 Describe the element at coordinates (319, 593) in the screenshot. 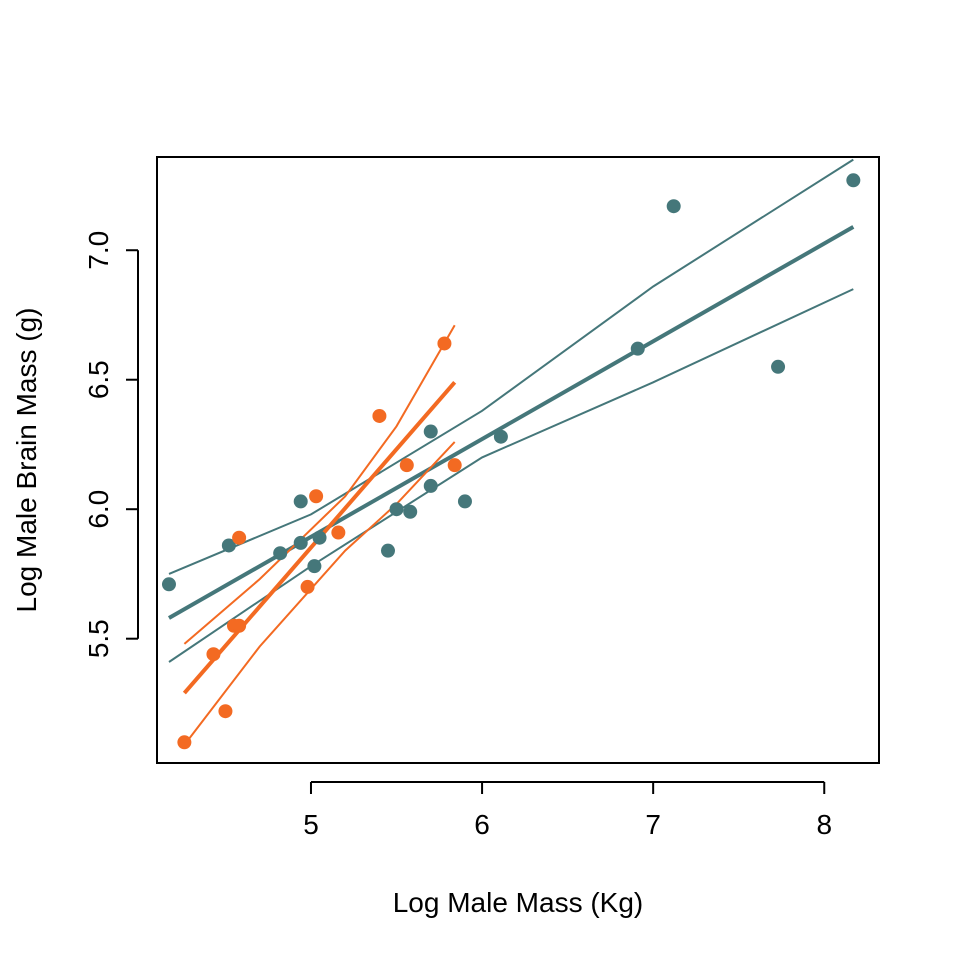

I see `series-2-ci-lower-line` at that location.